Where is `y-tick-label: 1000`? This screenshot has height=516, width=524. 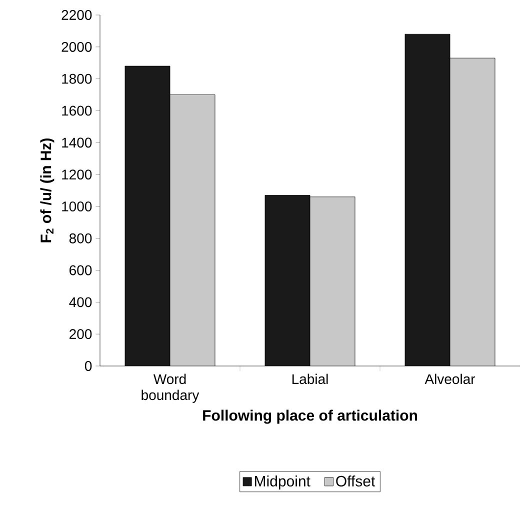 y-tick-label: 1000 is located at coordinates (77, 206).